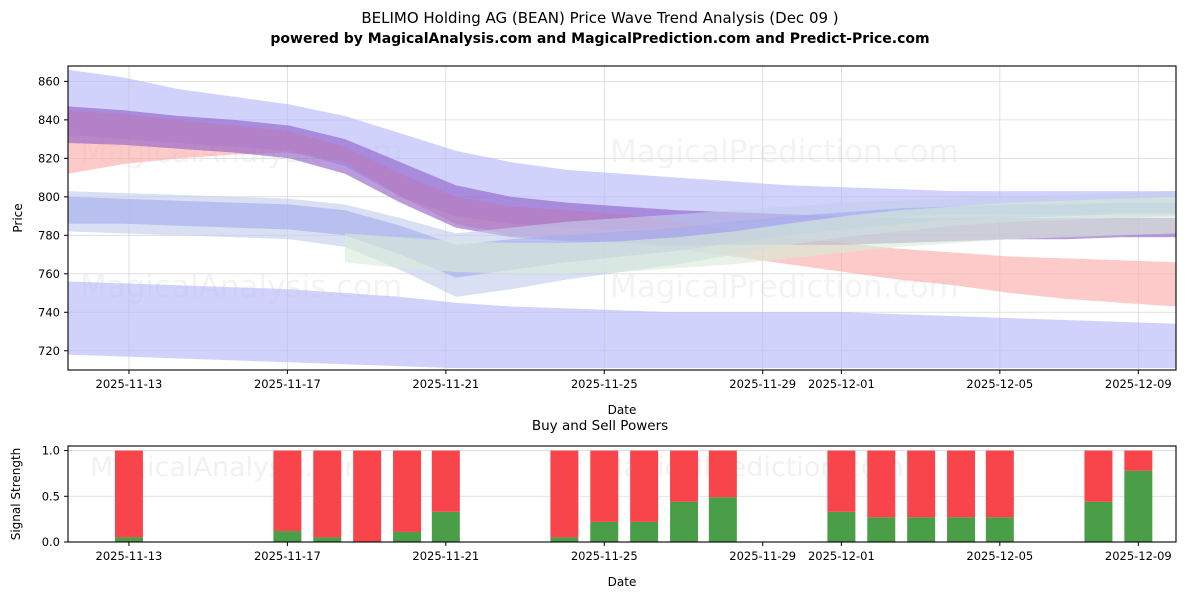  I want to click on watermark-layer: MagicalAnalysis.com MagicalPrediction.com, so click(497, 467).